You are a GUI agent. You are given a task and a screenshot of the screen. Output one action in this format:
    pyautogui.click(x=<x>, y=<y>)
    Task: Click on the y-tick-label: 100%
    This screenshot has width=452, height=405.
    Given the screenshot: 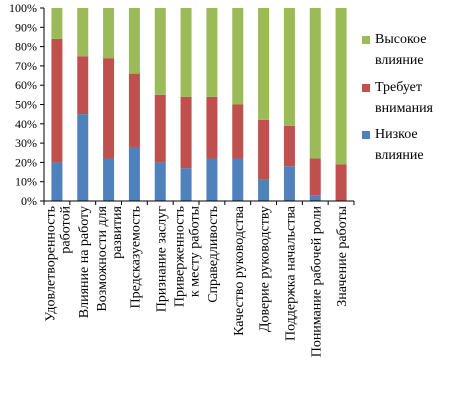 What is the action you would take?
    pyautogui.click(x=23, y=8)
    